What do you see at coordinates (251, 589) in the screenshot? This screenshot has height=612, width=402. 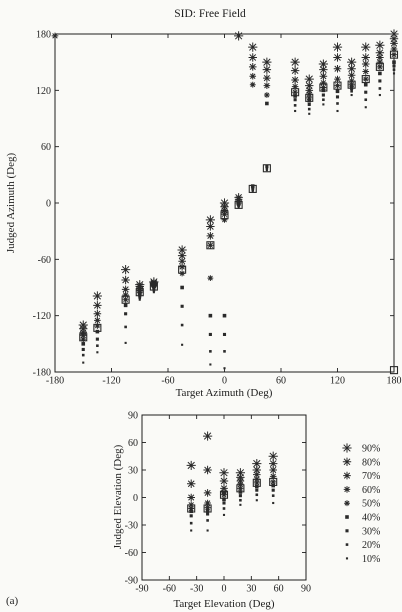 I see `x-tick-label: 30` at bounding box center [251, 589].